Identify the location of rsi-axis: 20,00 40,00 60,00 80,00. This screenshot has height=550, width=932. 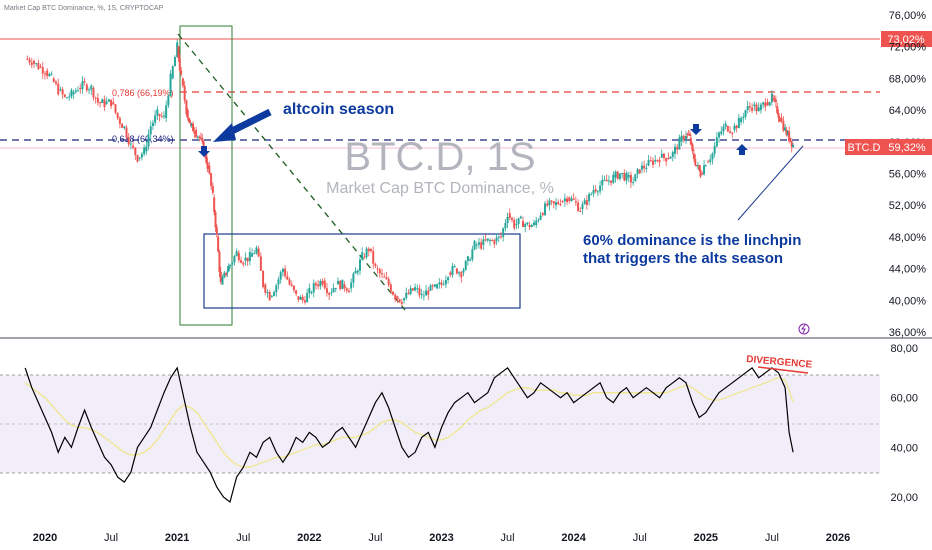
(904, 423).